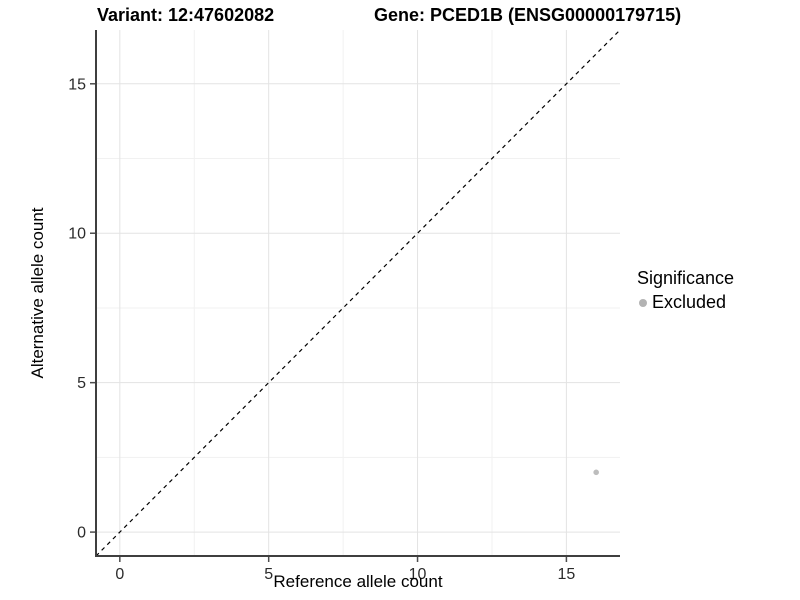 The image size is (800, 600). I want to click on y-tick-label: 0, so click(81, 533).